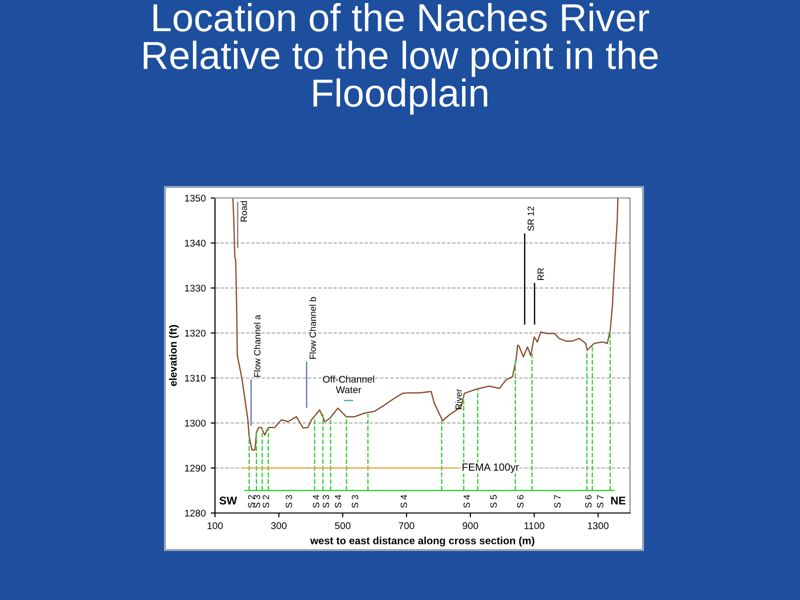 The height and width of the screenshot is (600, 800). What do you see at coordinates (458, 399) in the screenshot?
I see `annotation: River` at bounding box center [458, 399].